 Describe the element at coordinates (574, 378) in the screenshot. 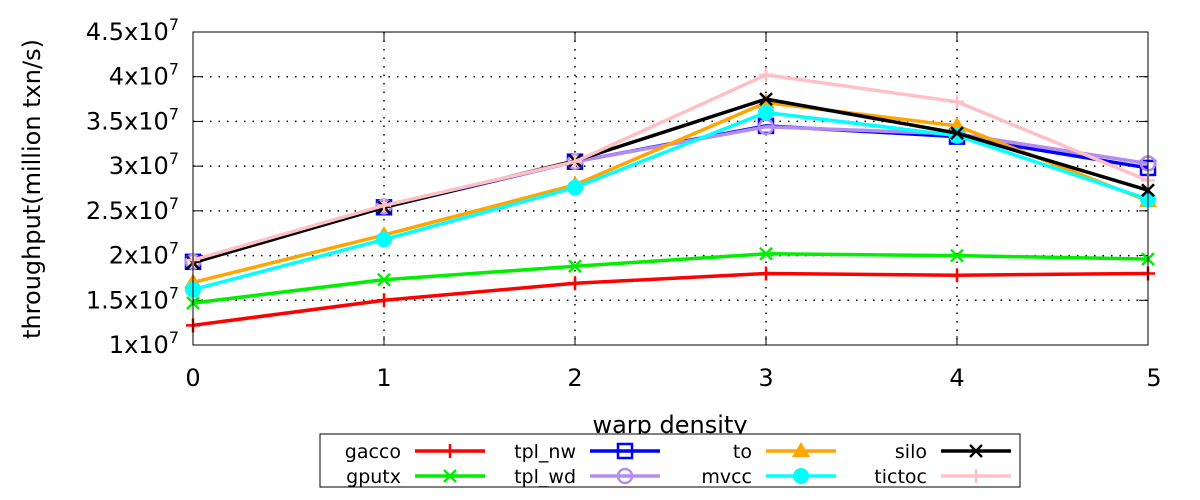

I see `x-tick-label: 2` at that location.